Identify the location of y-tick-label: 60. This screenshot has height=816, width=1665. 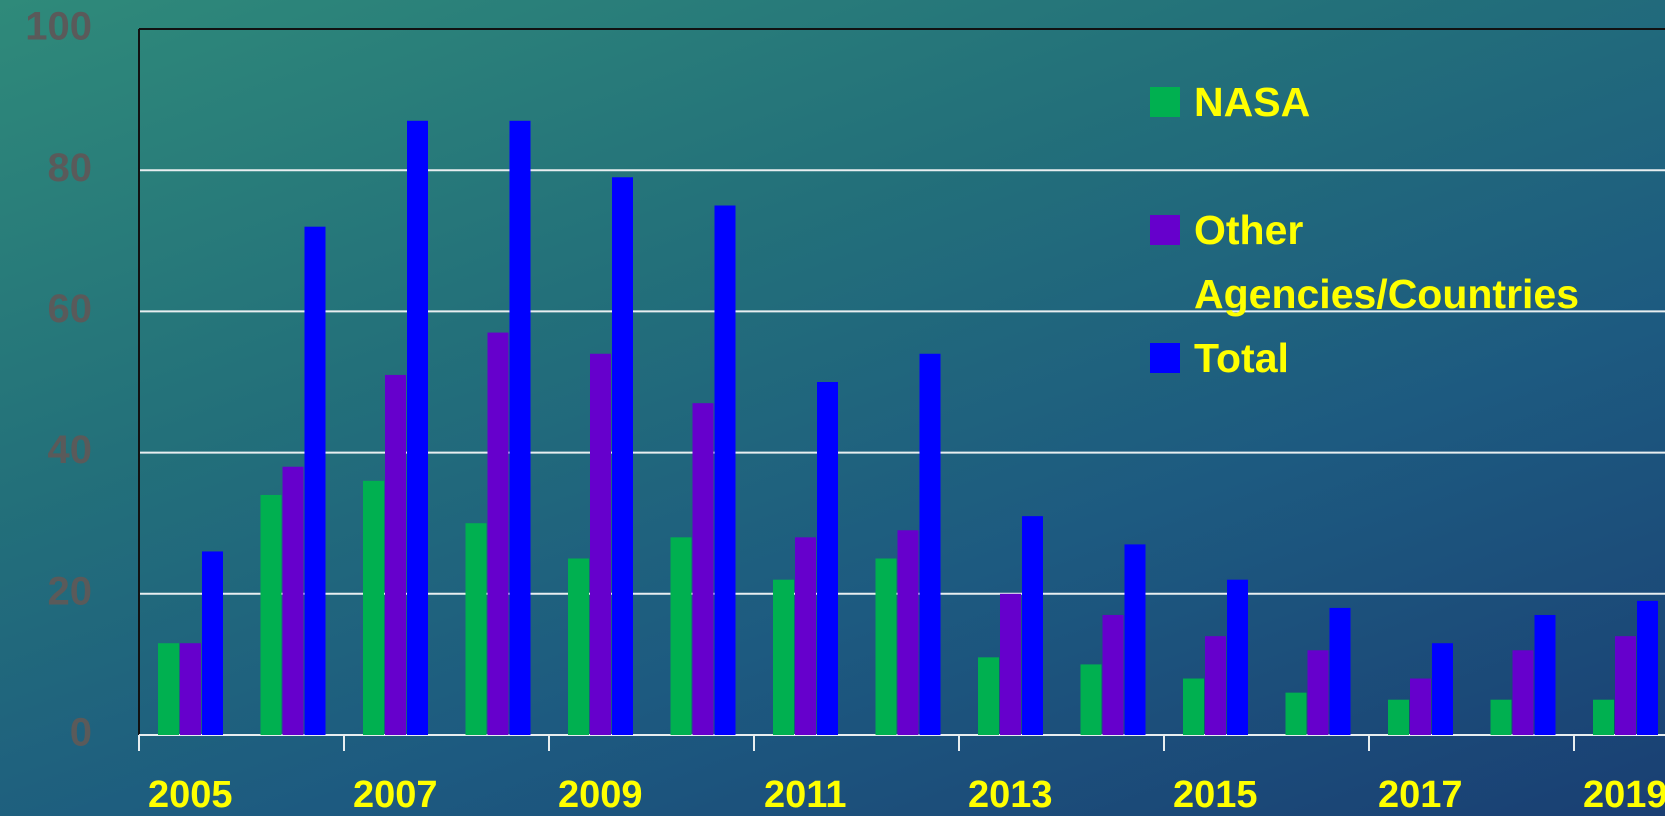
(70, 309).